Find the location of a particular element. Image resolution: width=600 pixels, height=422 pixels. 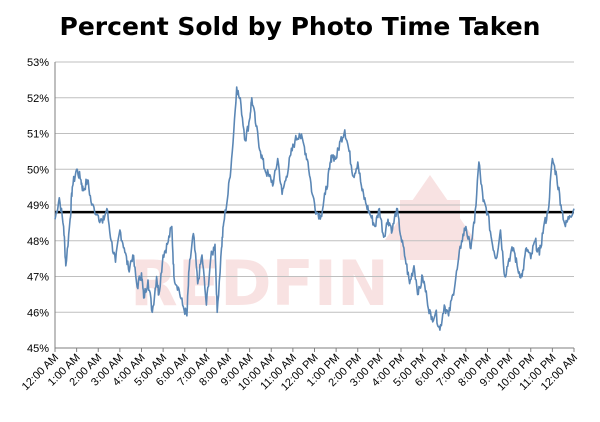

watermark-text: REDFIN is located at coordinates (259, 283).